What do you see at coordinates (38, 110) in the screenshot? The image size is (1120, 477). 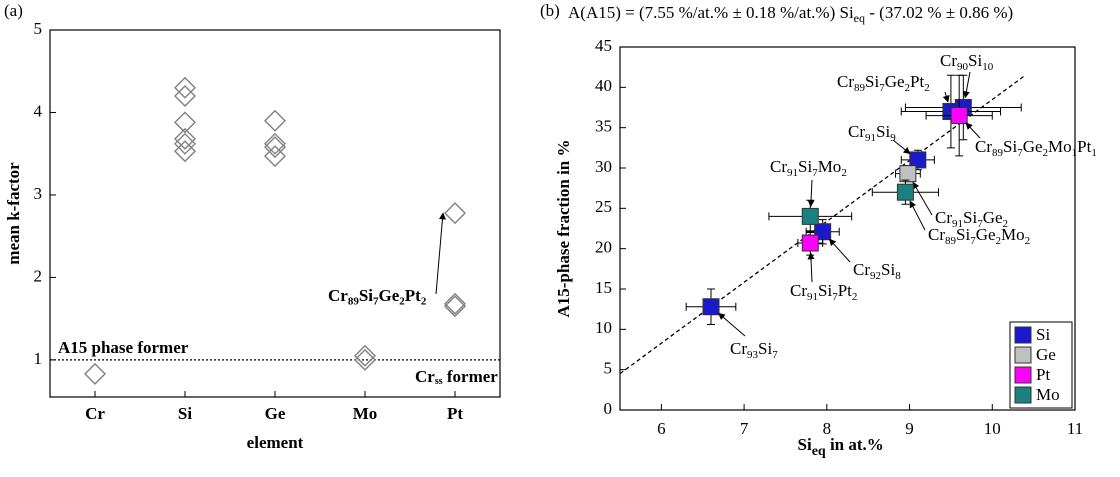 I see `y-tick-label: 4` at bounding box center [38, 110].